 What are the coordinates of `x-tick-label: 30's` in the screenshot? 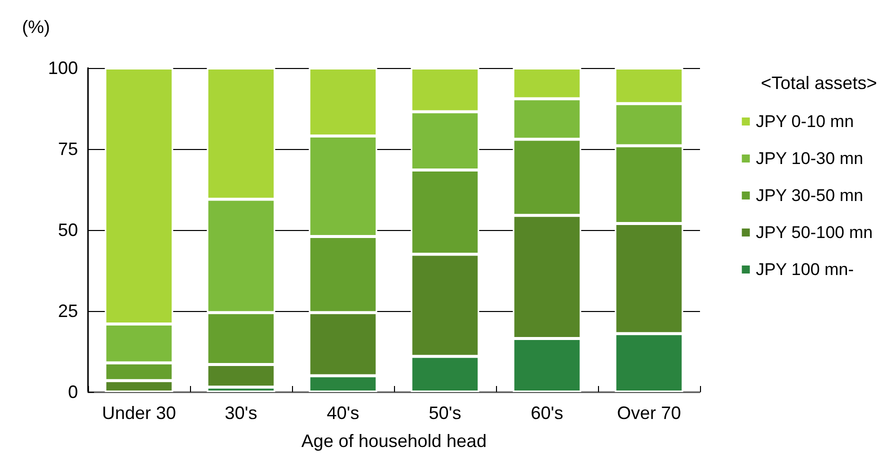 It's located at (241, 413).